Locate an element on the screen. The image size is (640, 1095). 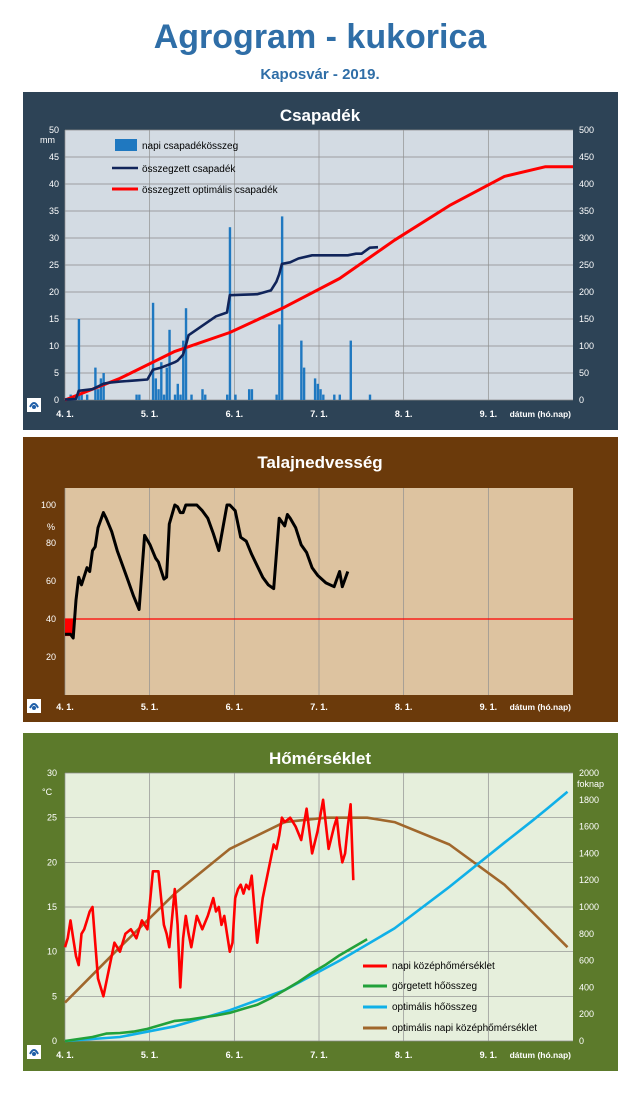
x-tick-label-csapadek: 4. 1. is located at coordinates (65, 414).